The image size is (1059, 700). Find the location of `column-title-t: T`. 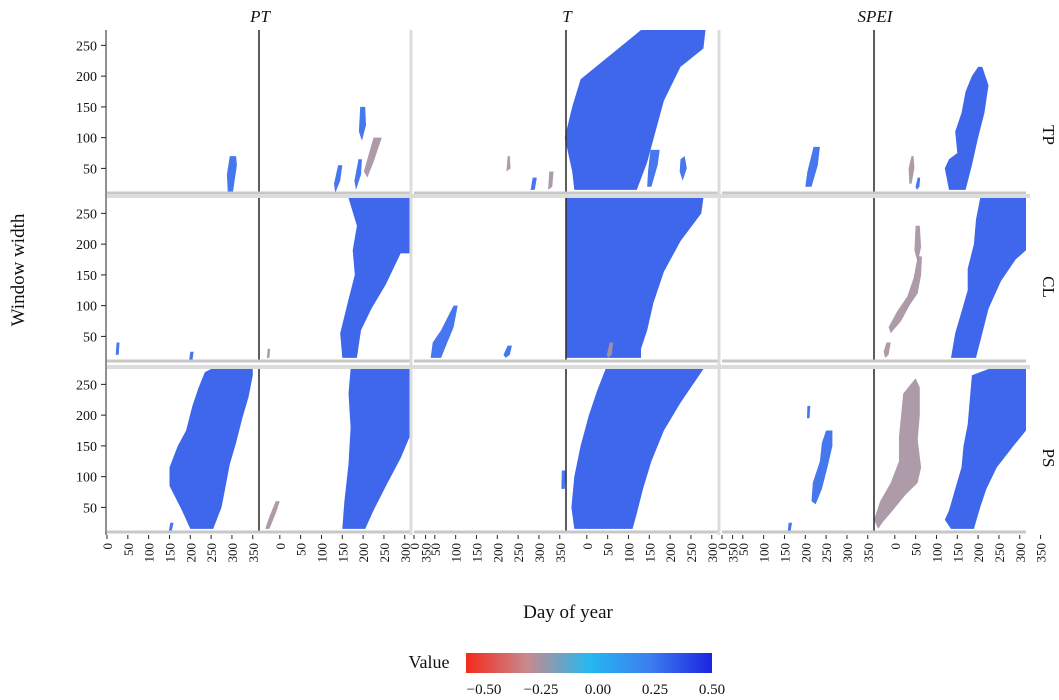

column-title-t: T is located at coordinates (567, 16).